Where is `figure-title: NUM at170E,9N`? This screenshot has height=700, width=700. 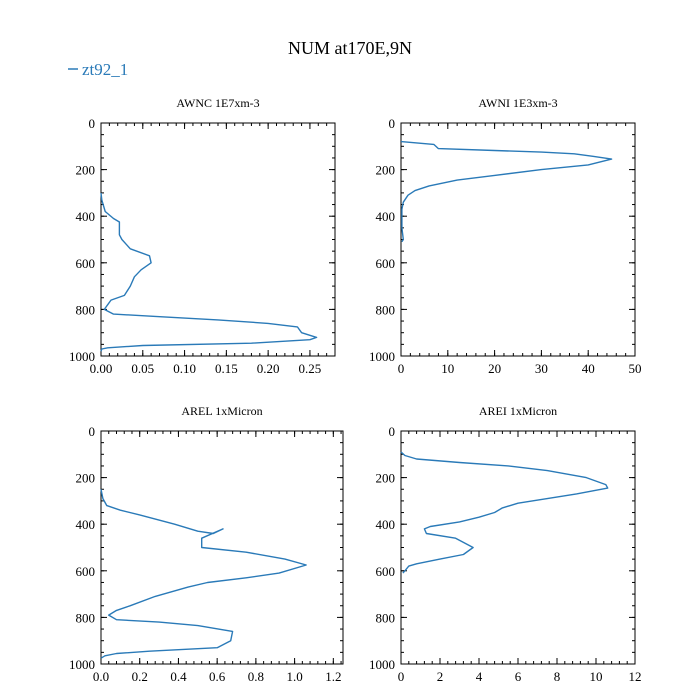 figure-title: NUM at170E,9N is located at coordinates (350, 48).